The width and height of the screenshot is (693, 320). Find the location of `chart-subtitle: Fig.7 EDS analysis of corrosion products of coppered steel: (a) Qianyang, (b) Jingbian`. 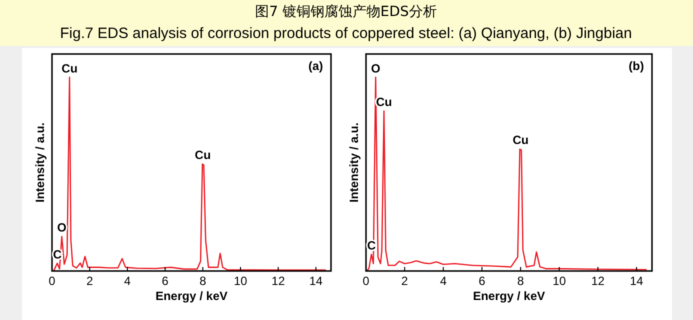

chart-subtitle: Fig.7 EDS analysis of corrosion products of coppered steel: (a) Qianyang, (b) Jingbian is located at coordinates (346, 33).